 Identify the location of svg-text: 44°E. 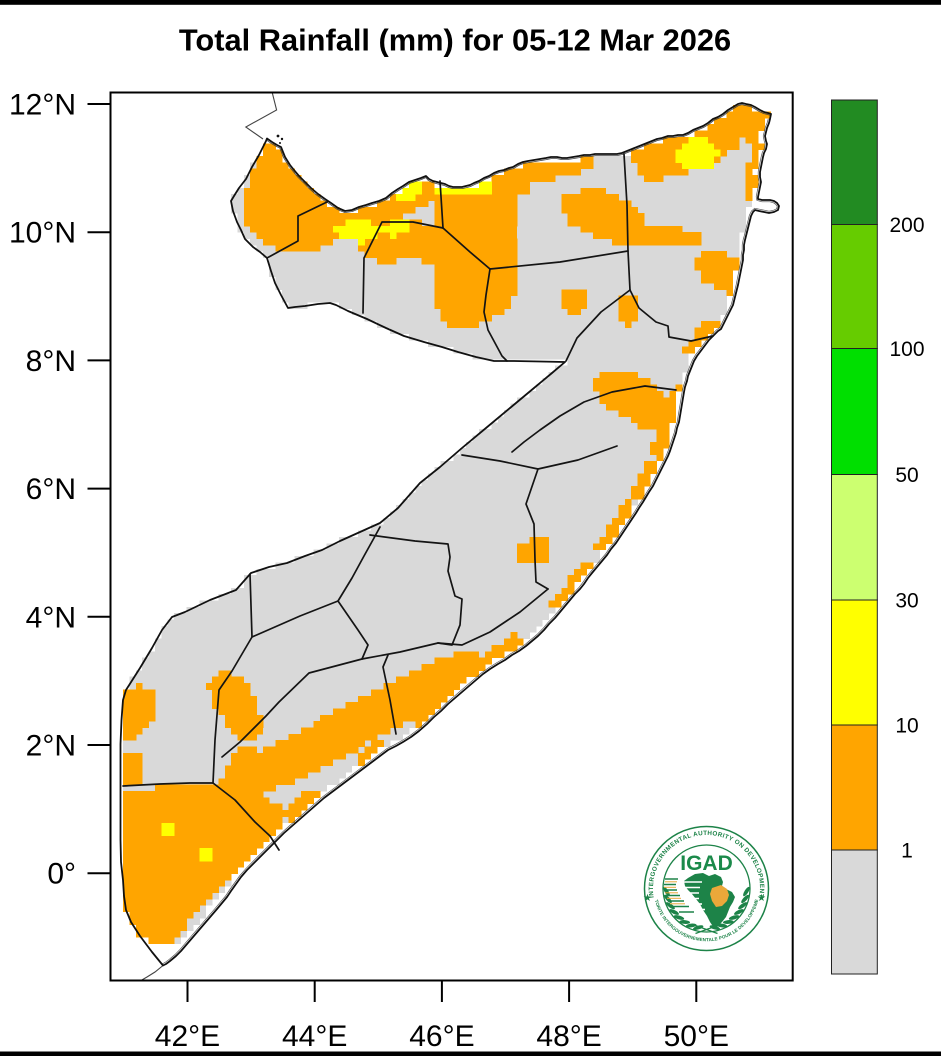
(314, 1036).